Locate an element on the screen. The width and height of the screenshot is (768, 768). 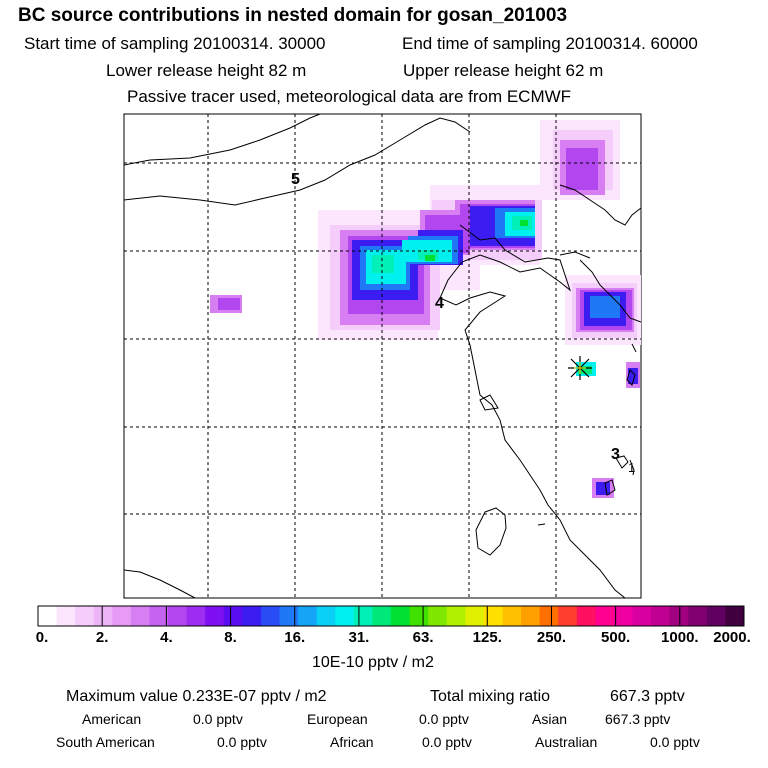
european-value: 0.0 pptv is located at coordinates (444, 719).